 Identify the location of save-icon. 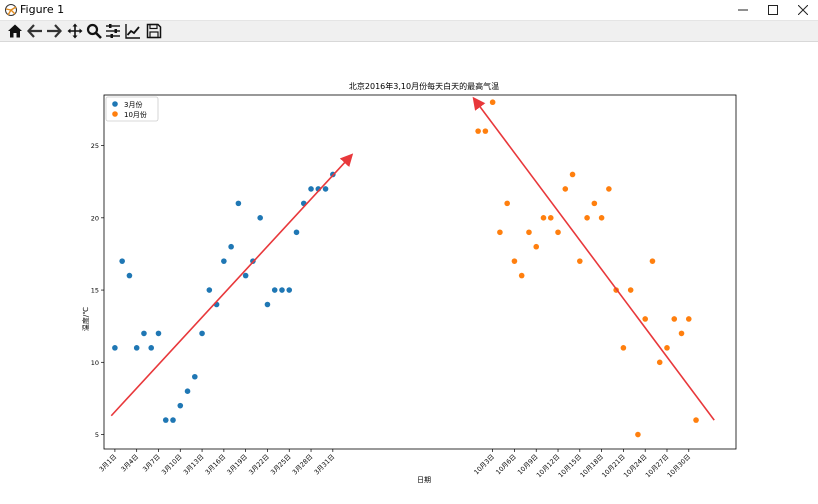
(154, 31).